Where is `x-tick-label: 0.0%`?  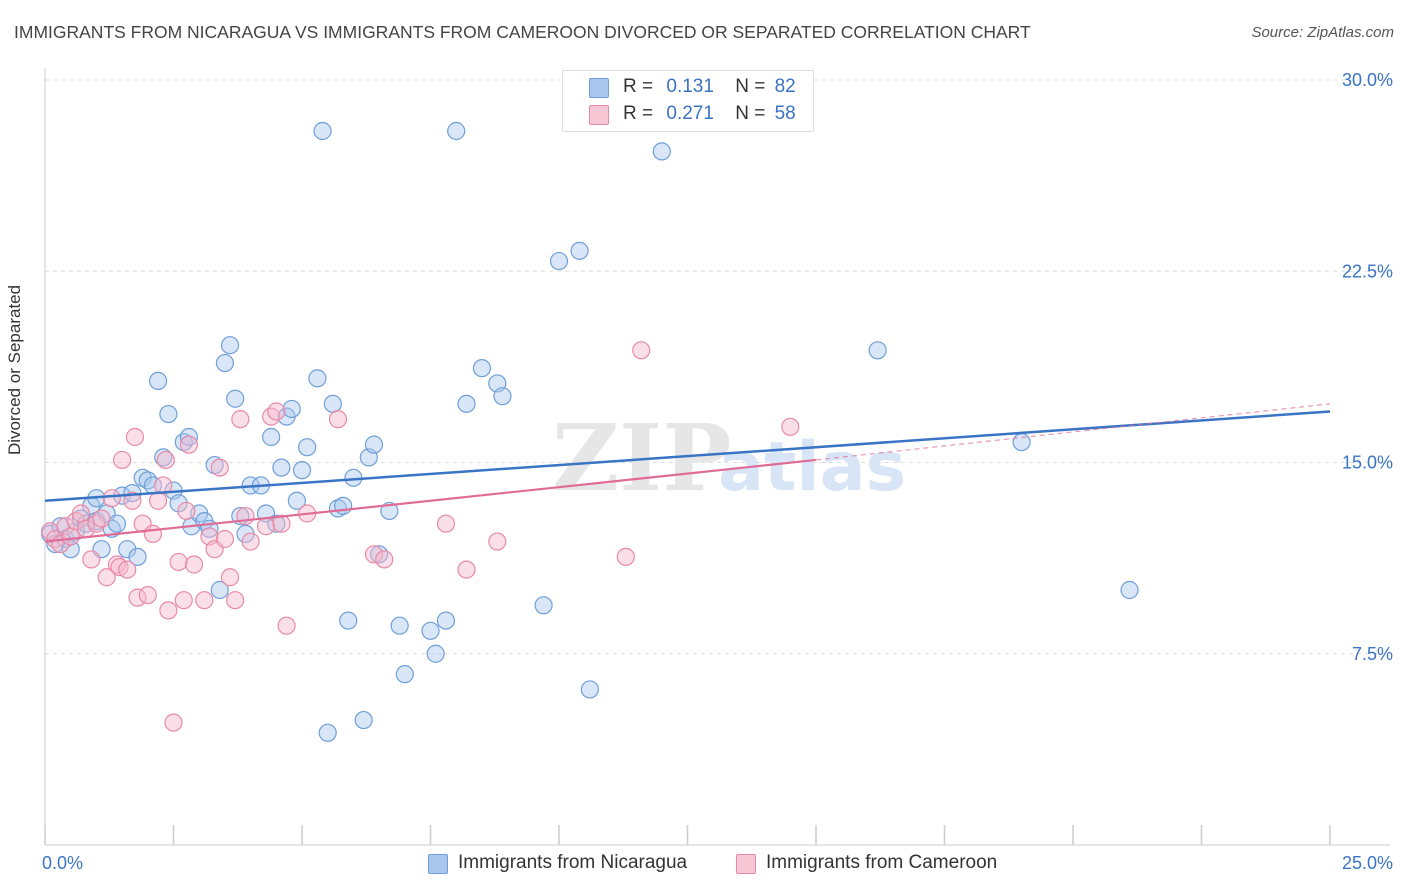 x-tick-label: 0.0% is located at coordinates (62, 863).